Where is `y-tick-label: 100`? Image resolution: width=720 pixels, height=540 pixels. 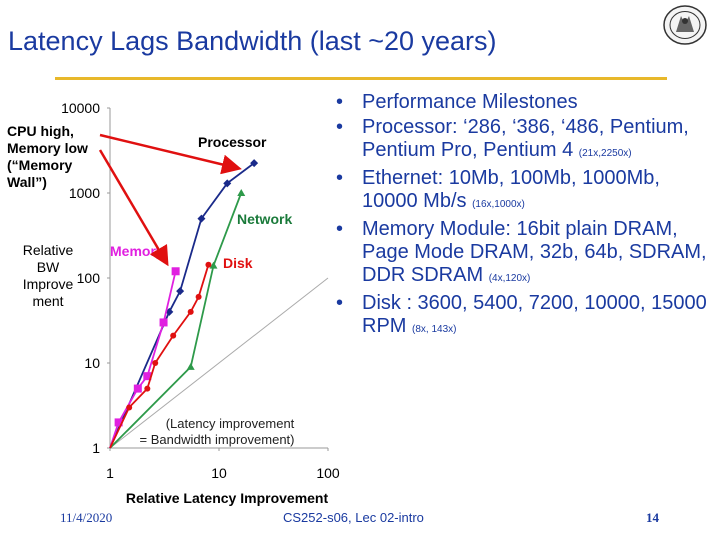 y-tick-label: 100 is located at coordinates (89, 278).